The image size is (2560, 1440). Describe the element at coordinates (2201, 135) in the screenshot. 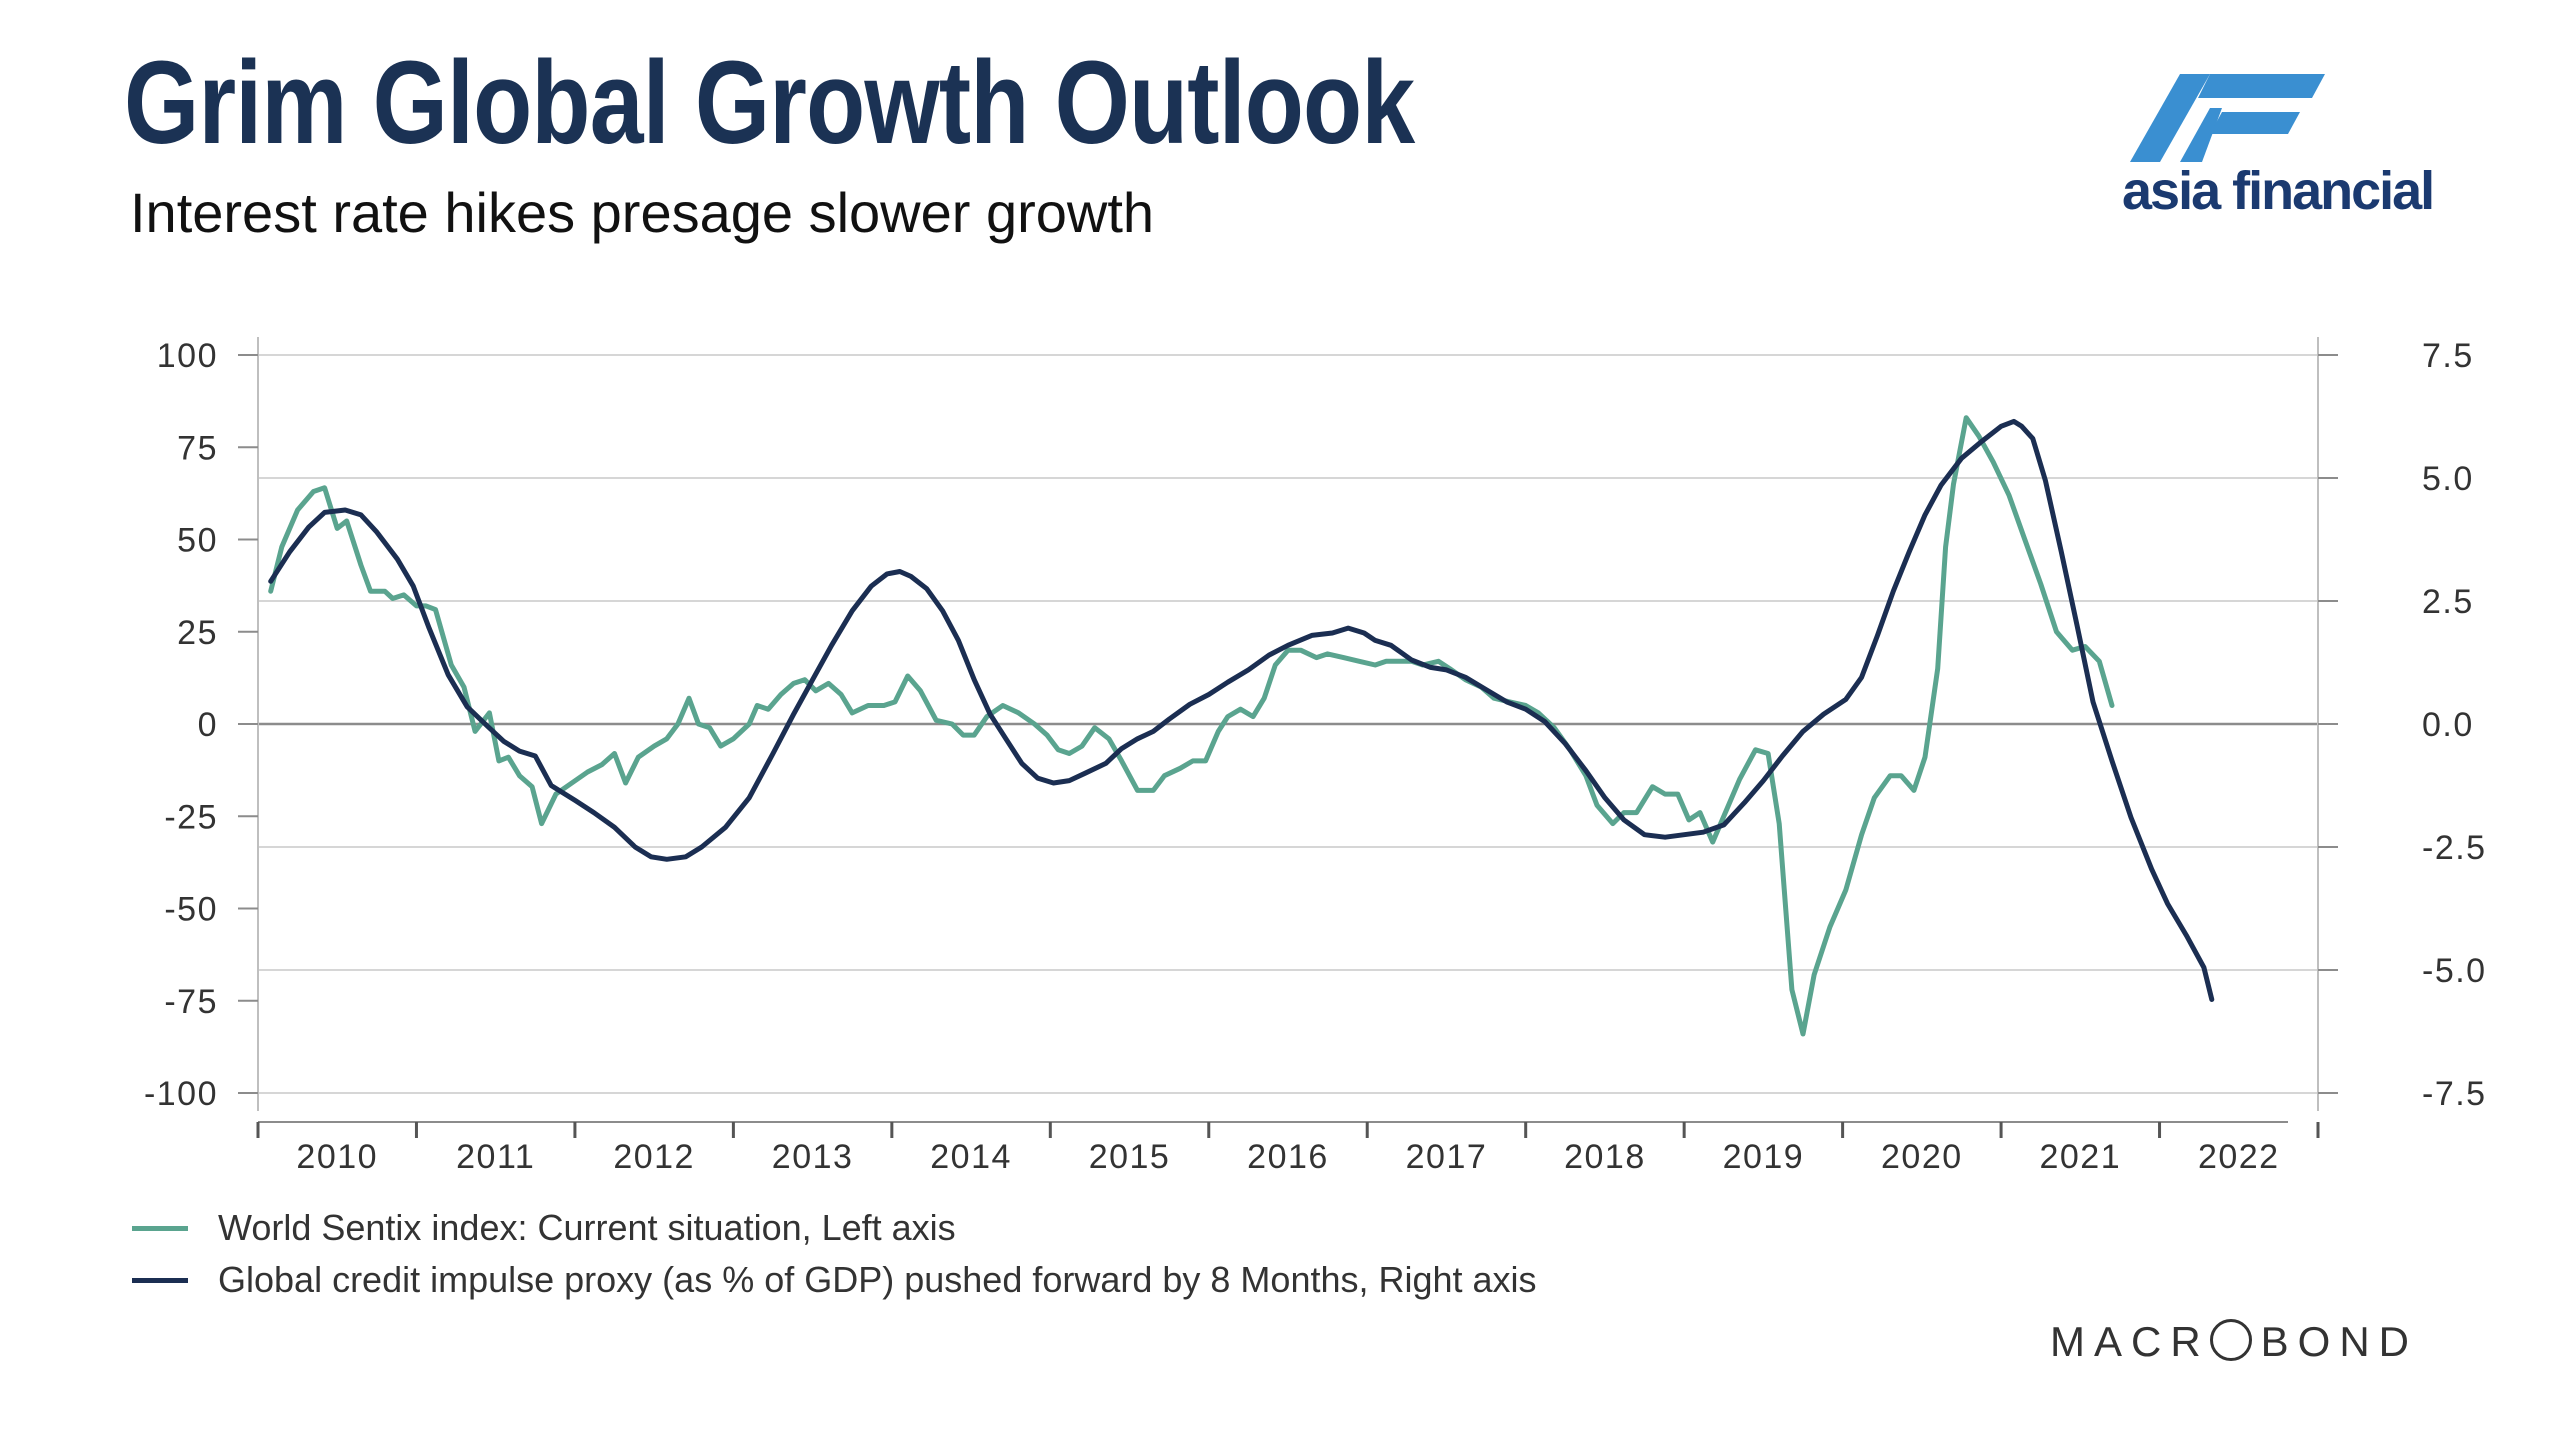

I see `logo-mark-right` at that location.